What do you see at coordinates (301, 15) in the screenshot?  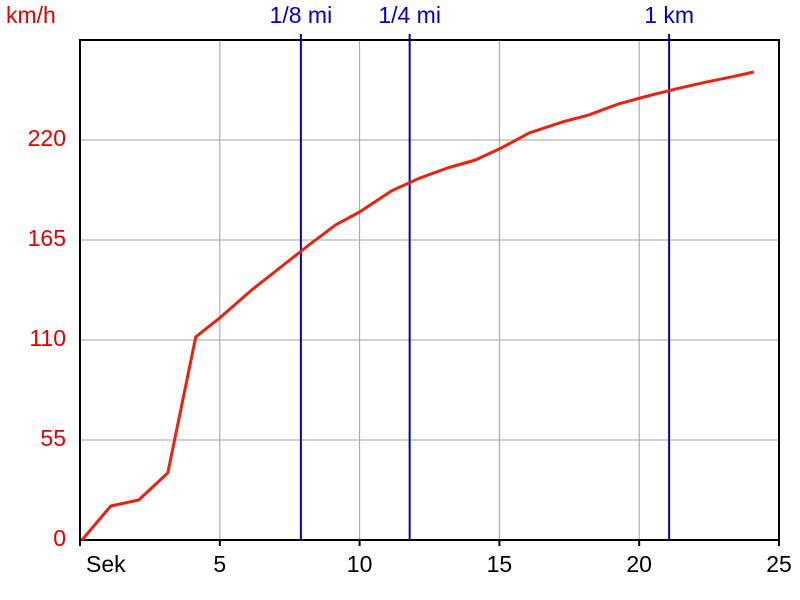 I see `distance-marker-label: 1/8 mi` at bounding box center [301, 15].